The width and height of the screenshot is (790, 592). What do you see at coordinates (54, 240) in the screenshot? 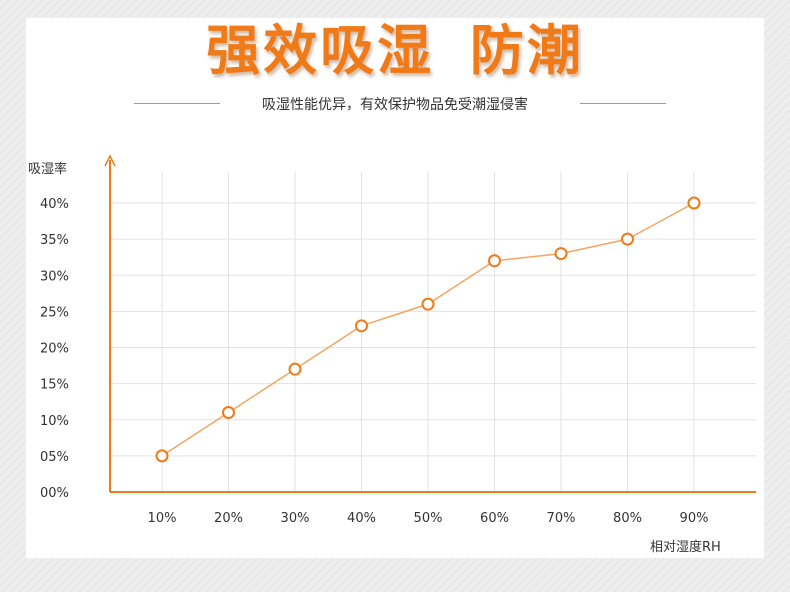
I see `y-tick-label: 35%` at bounding box center [54, 240].